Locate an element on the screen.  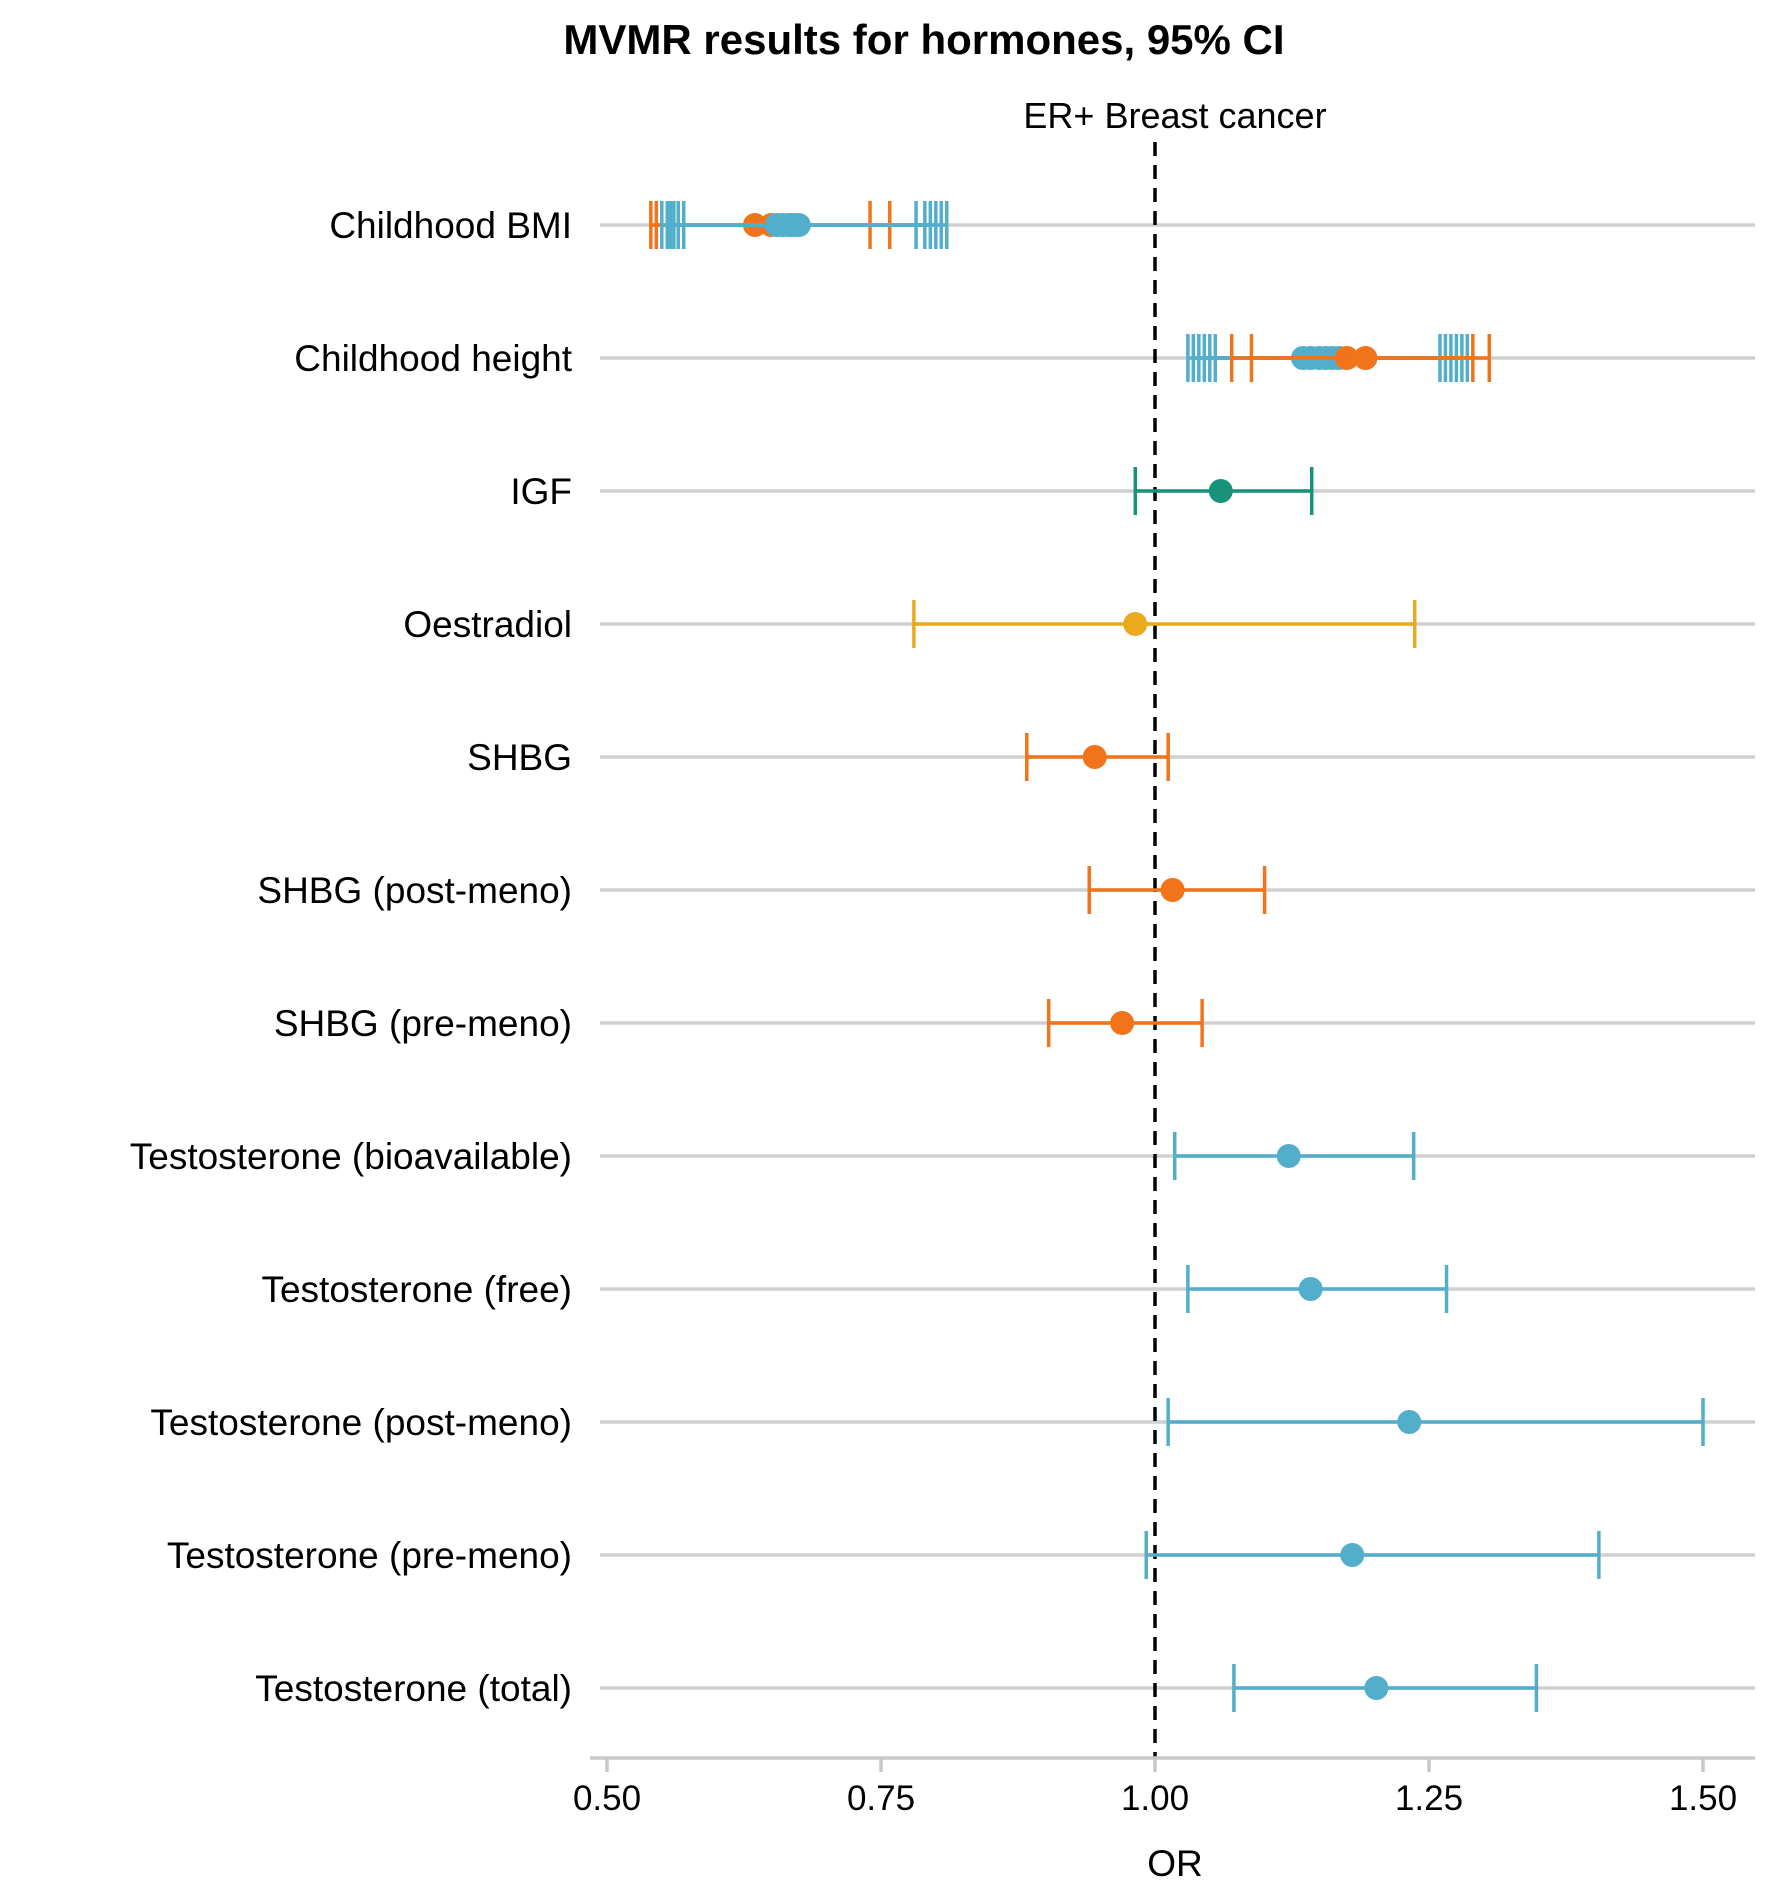
x-tick-label: 1.50 is located at coordinates (1703, 1798).